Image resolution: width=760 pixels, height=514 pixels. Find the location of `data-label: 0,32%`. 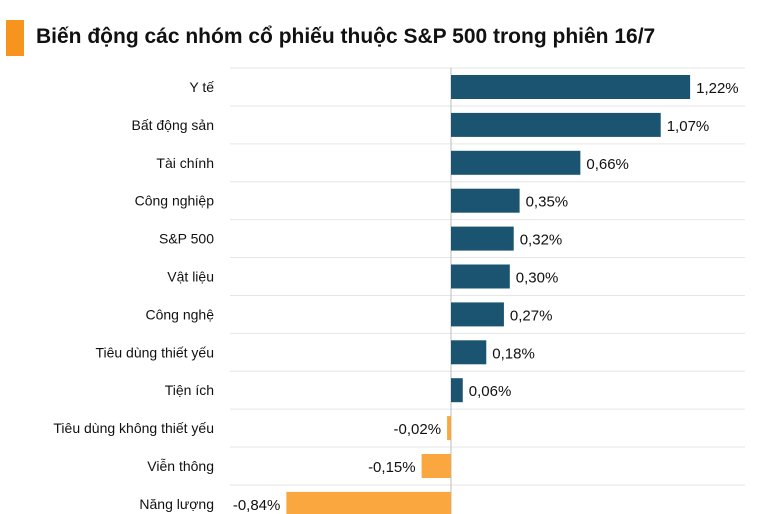

data-label: 0,32% is located at coordinates (541, 240).